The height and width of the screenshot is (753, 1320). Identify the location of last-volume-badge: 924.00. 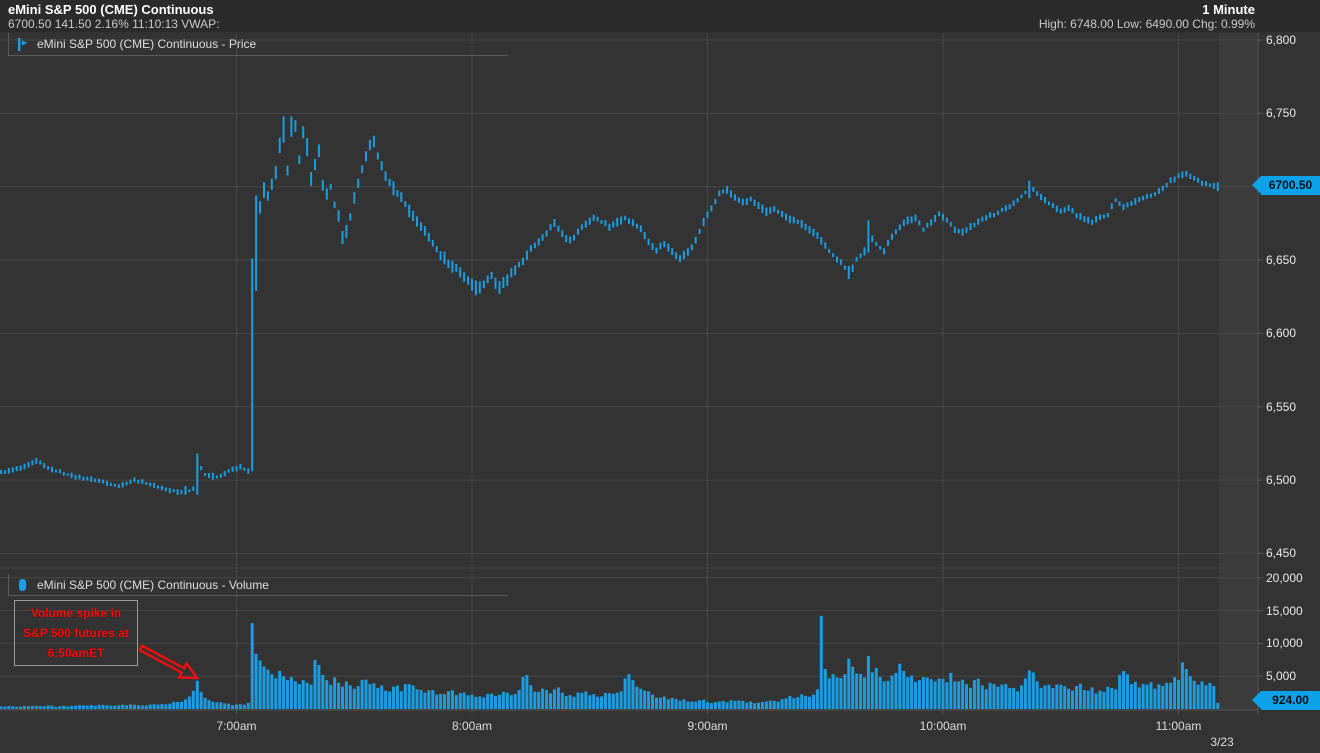
(1286, 700).